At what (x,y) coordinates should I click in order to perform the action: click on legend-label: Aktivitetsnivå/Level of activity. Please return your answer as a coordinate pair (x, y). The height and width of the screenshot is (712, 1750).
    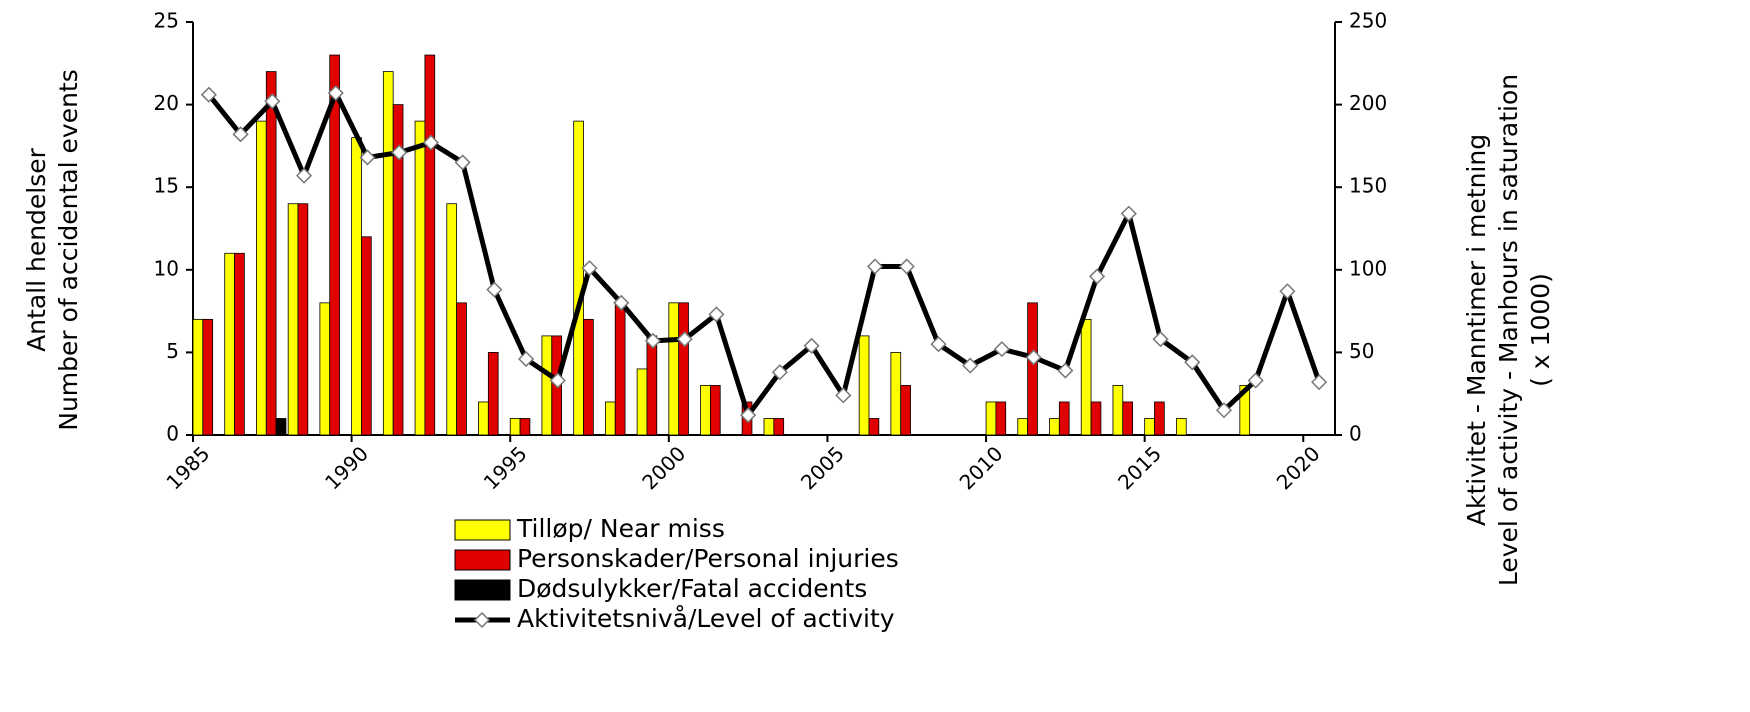
    Looking at the image, I should click on (706, 618).